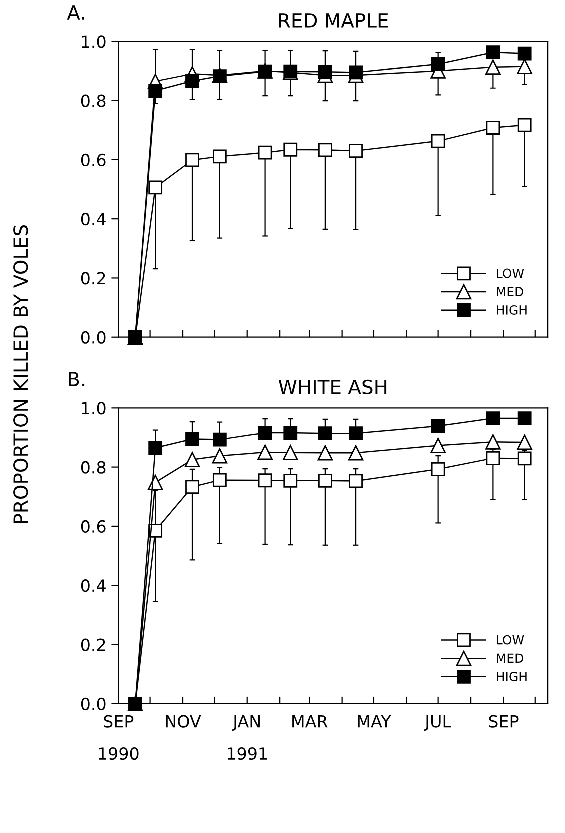 The image size is (565, 833). What do you see at coordinates (77, 379) in the screenshot?
I see `text: B.` at bounding box center [77, 379].